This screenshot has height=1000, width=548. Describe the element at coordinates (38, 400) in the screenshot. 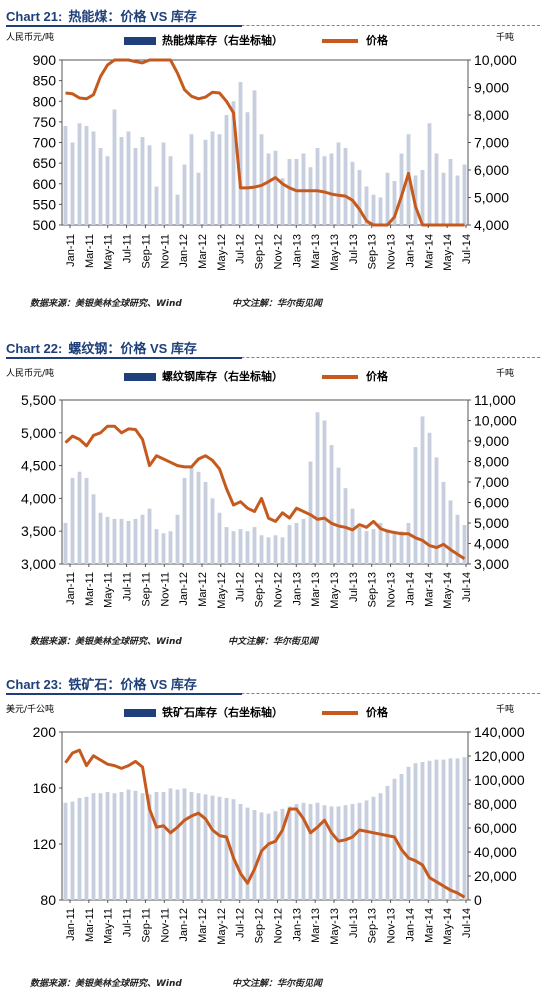

I see `y-tick-label-left: 5,500` at that location.